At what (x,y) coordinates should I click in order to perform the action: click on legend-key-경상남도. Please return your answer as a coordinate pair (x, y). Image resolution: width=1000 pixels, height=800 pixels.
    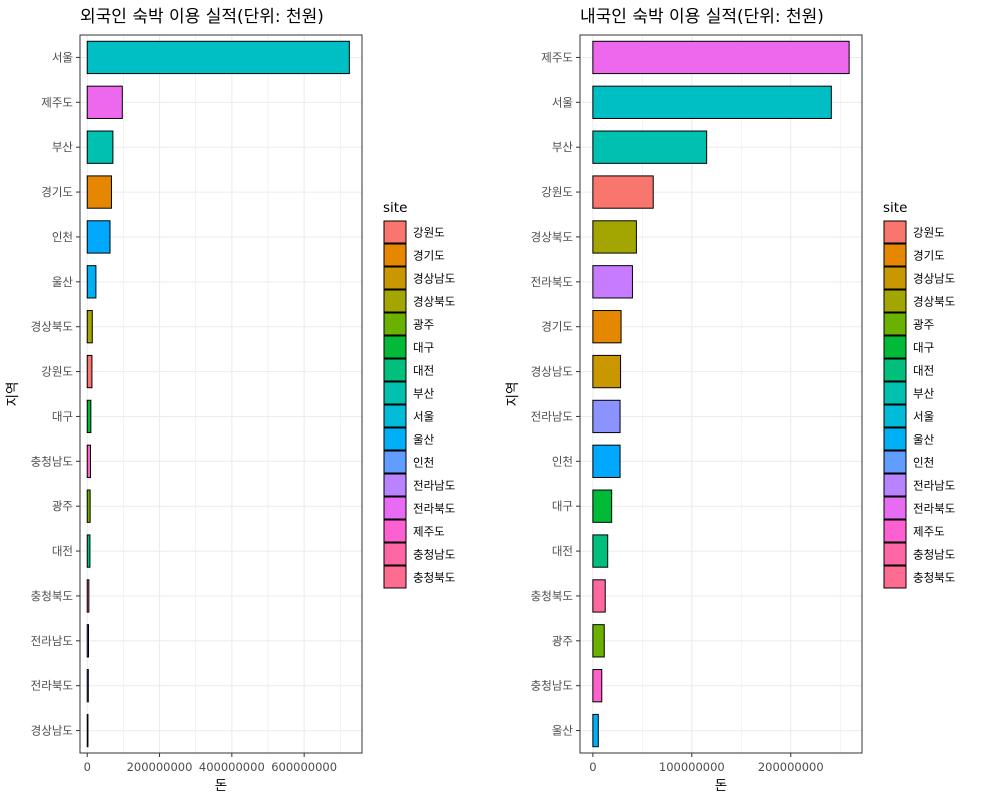
    Looking at the image, I should click on (895, 278).